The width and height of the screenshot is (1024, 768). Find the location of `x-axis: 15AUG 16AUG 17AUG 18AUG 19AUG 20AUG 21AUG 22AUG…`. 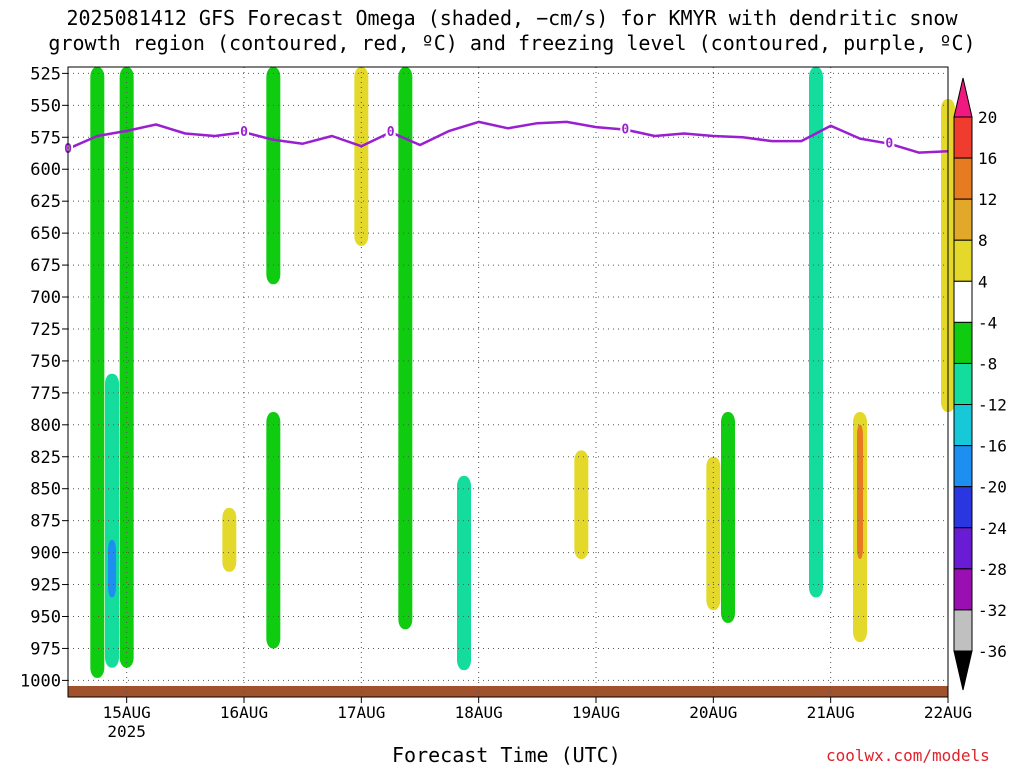

x-axis: 15AUG 16AUG 17AUG 18AUG 19AUG 20AUG 21AUG 22AUG… is located at coordinates (537, 719).